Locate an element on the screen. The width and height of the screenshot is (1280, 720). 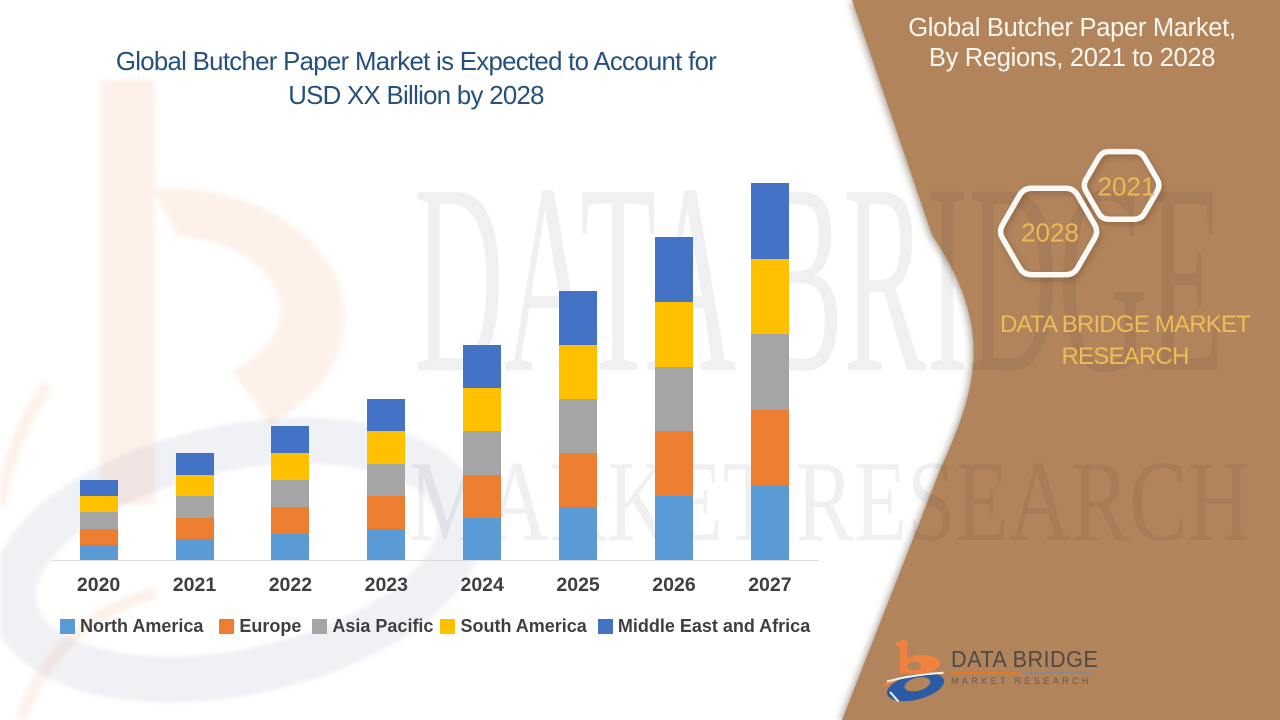
svg-text: 2028 is located at coordinates (1050, 233).